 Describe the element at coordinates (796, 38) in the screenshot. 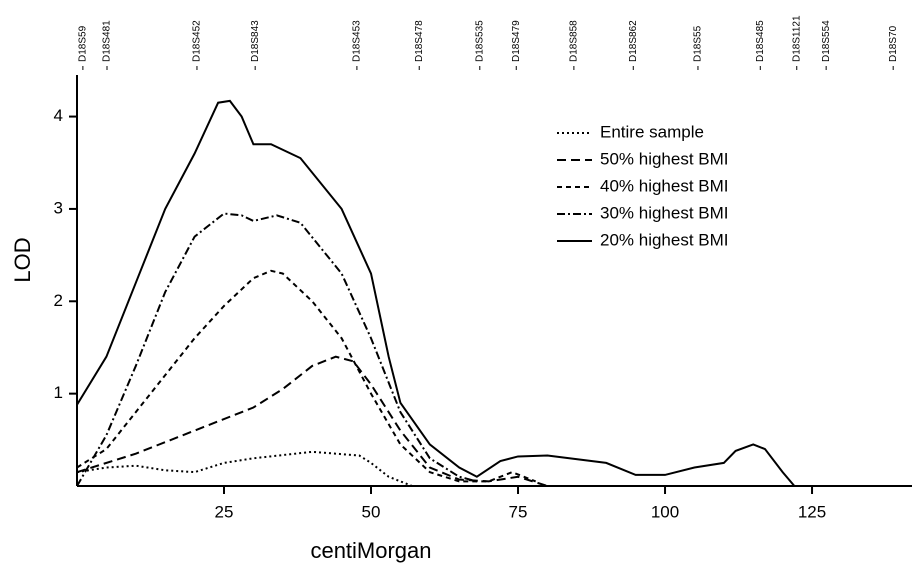

I see `marker-label: D18S1121` at that location.